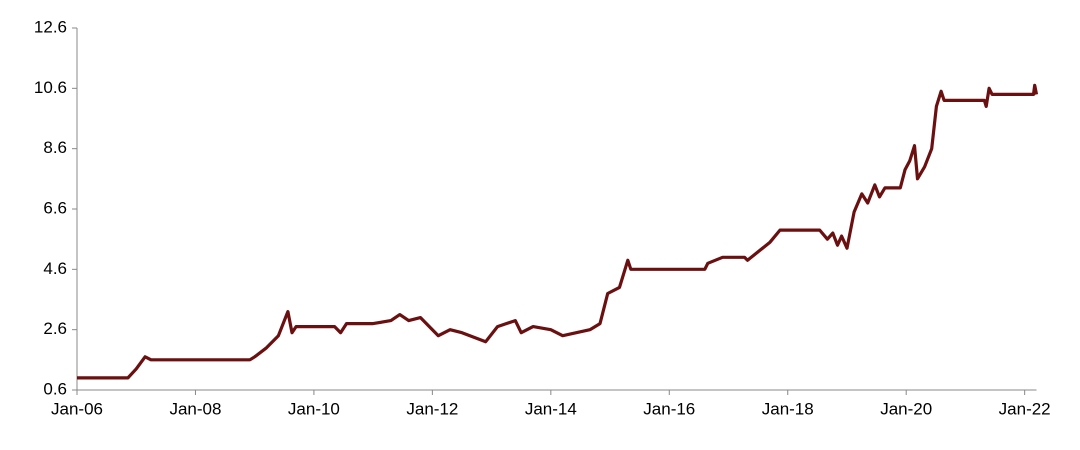  I want to click on y-tick-label: 12.6, so click(50, 26).